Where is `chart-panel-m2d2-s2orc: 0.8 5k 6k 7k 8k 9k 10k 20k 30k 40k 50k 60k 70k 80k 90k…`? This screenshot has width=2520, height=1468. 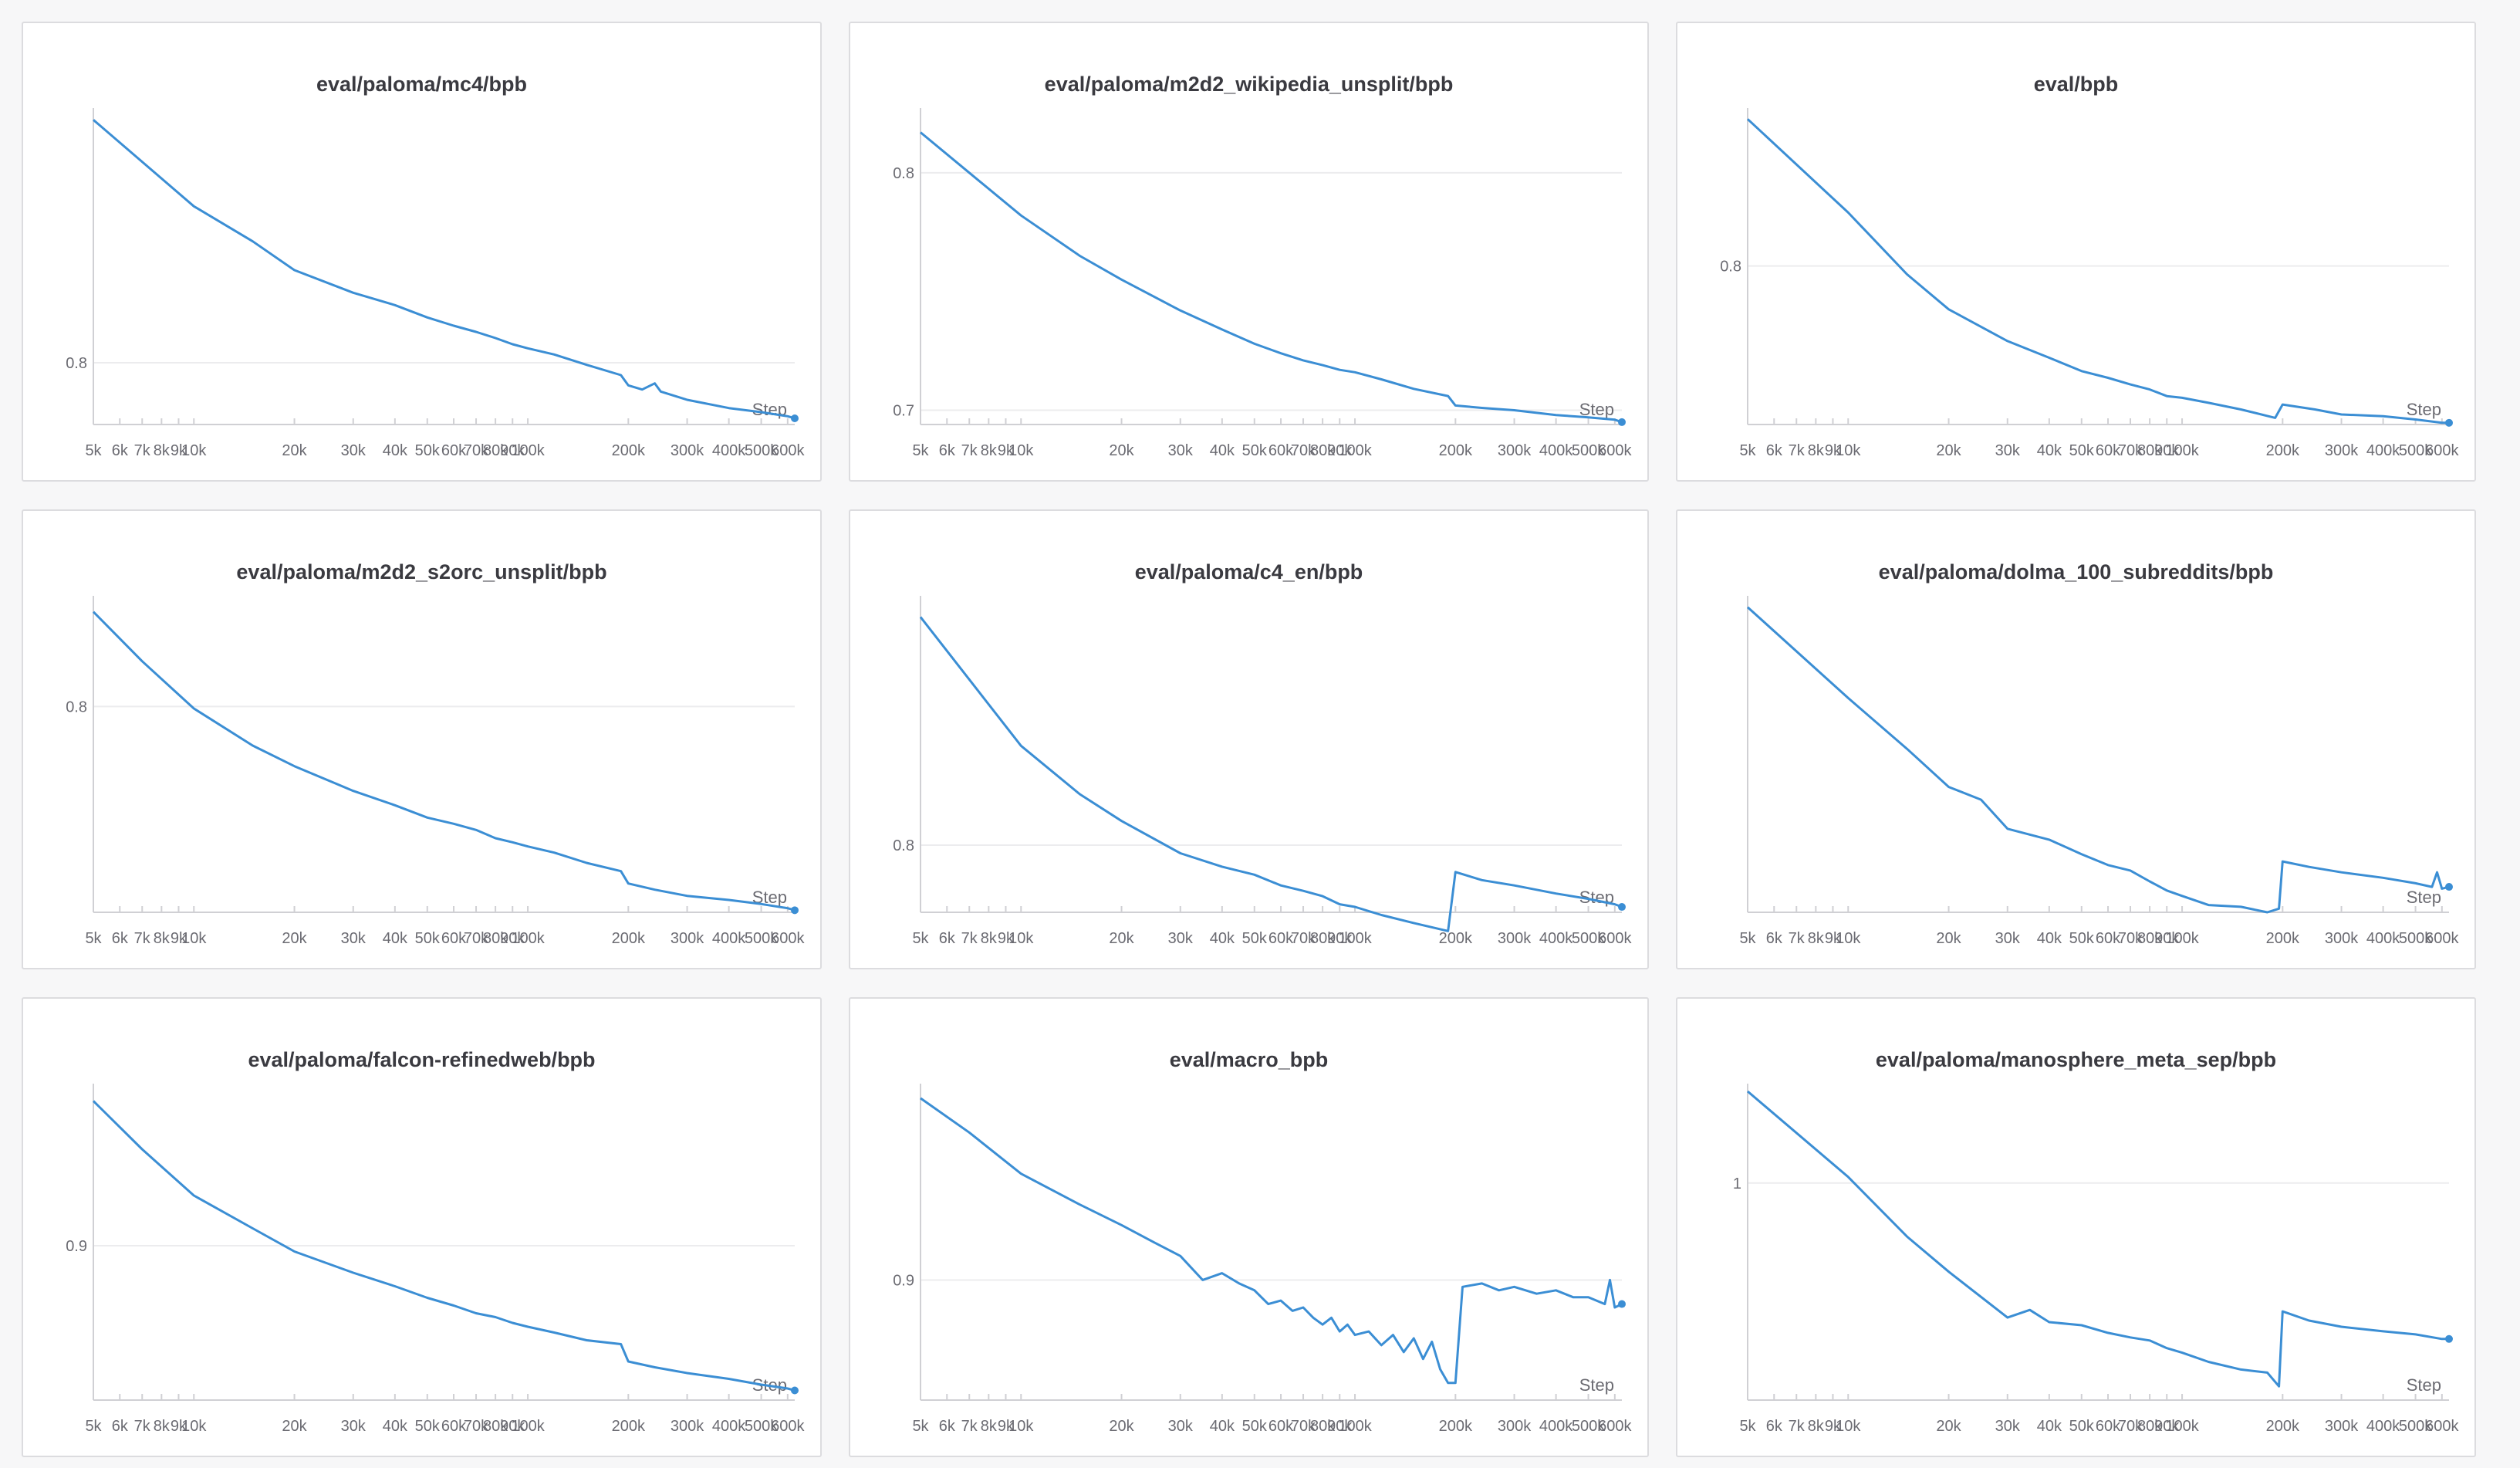
chart-panel-m2d2-s2orc: 0.8 5k 6k 7k 8k 9k 10k 20k 30k 40k 50k 60k 70k 80k 90k… is located at coordinates (422, 739).